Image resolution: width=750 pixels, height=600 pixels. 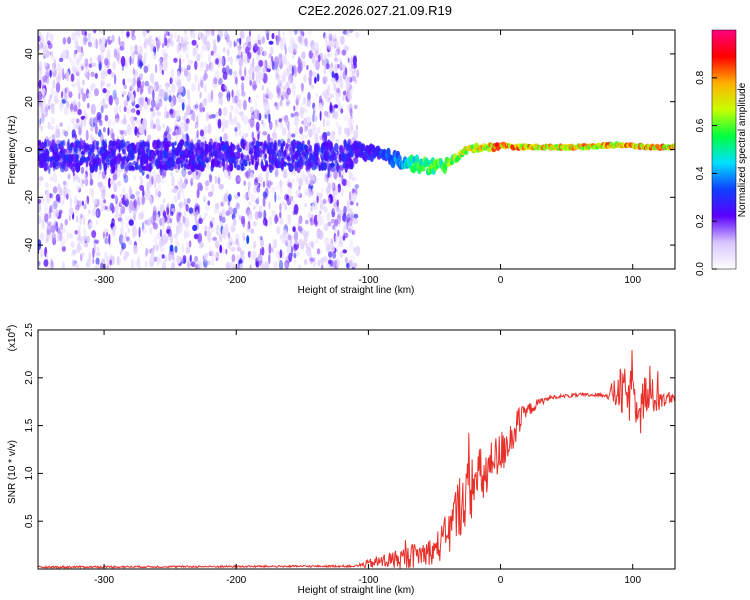 I want to click on colorbar-tick-label: 0.8, so click(x=700, y=77).